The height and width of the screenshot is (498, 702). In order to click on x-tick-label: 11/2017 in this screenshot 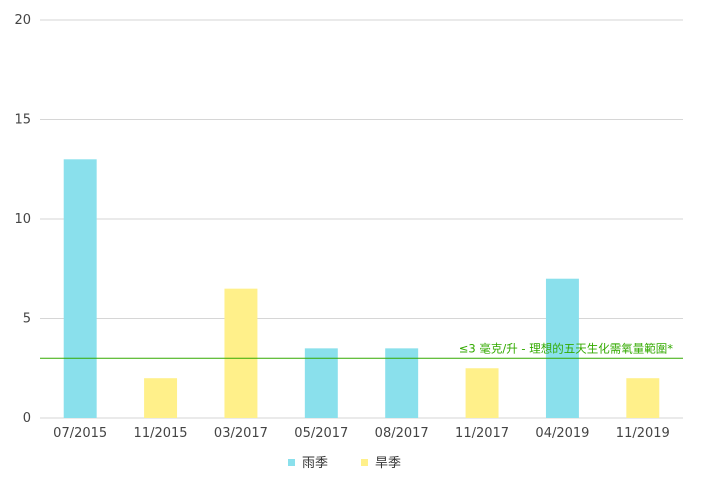, I will do `click(482, 433)`.